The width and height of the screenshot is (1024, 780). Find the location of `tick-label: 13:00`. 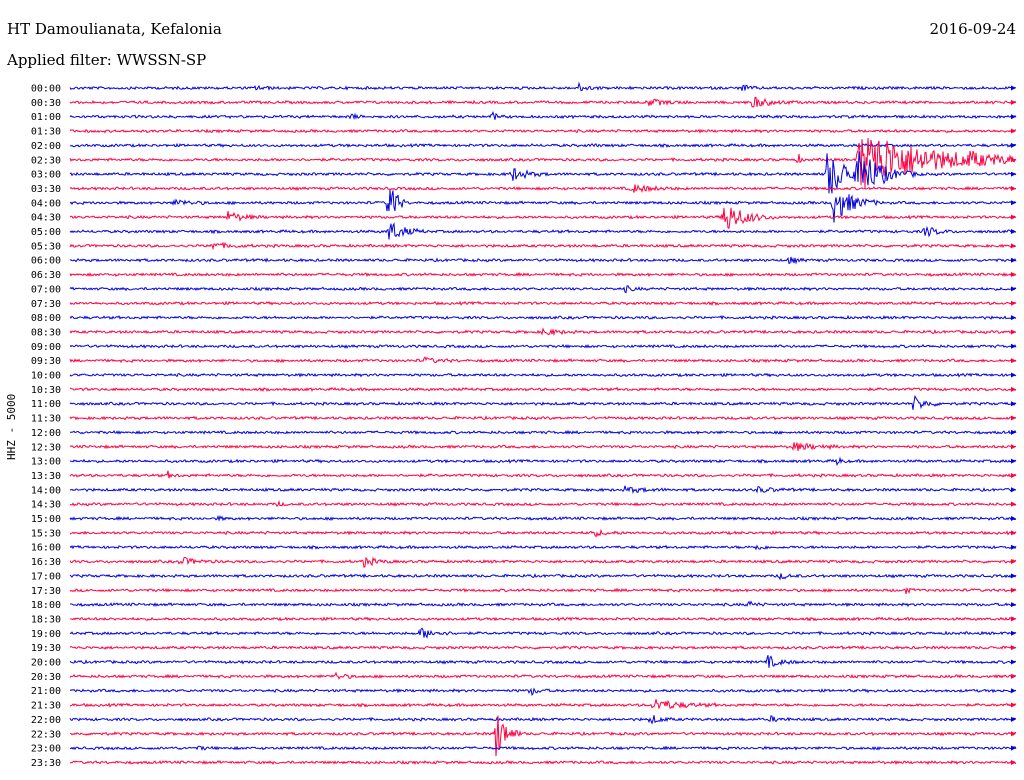

tick-label: 13:00 is located at coordinates (46, 462).